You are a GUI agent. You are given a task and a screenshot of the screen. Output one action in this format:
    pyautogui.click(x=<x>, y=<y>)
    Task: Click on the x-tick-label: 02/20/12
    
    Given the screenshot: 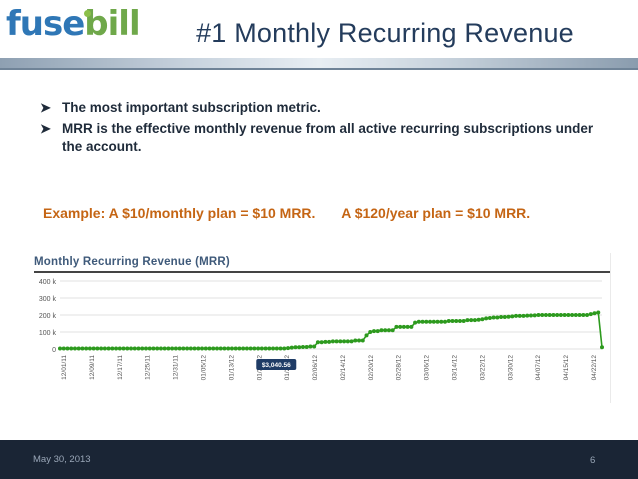 What is the action you would take?
    pyautogui.click(x=371, y=368)
    